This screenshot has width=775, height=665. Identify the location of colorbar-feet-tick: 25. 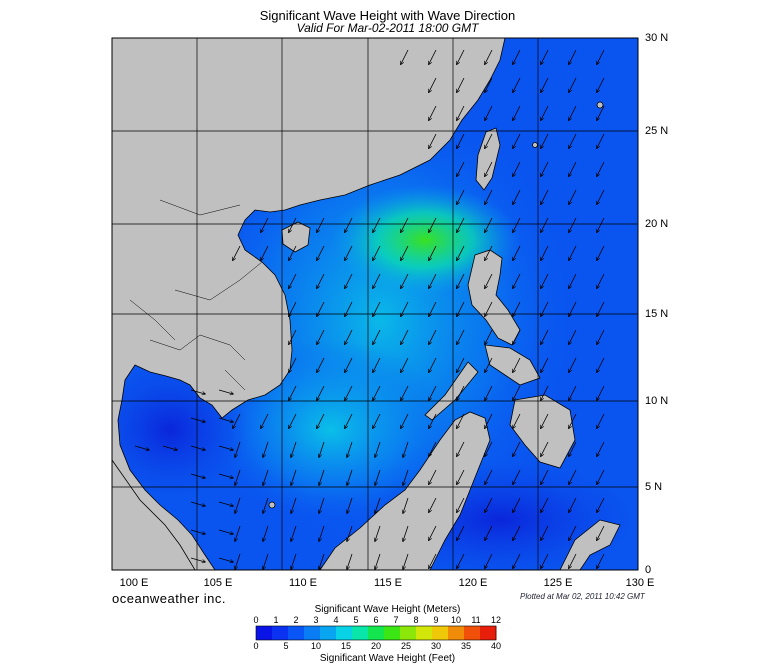
(405, 646).